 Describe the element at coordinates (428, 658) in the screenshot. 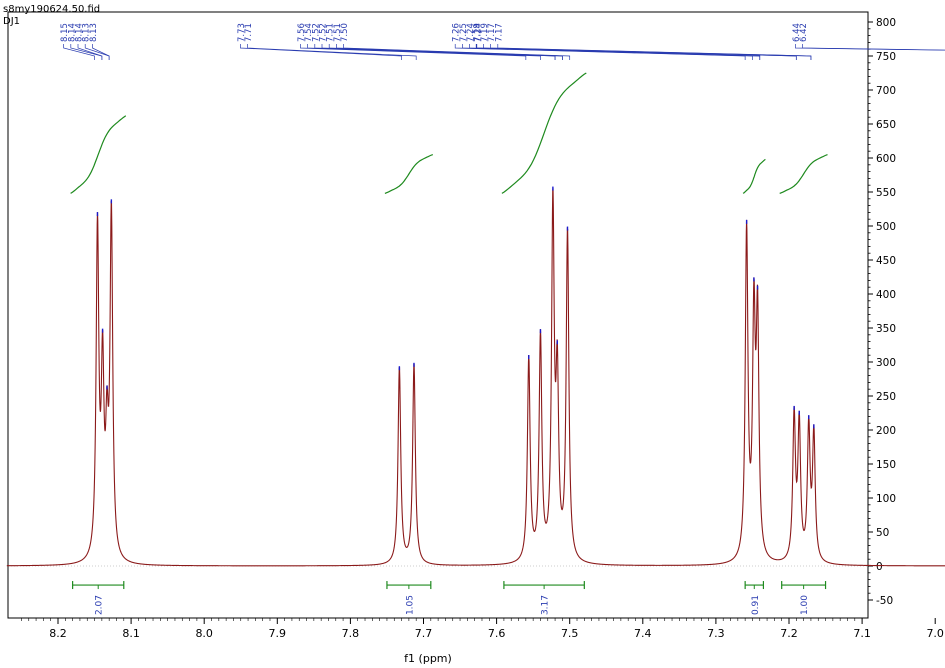

I see `x-axis-label: f1 (ppm)` at that location.